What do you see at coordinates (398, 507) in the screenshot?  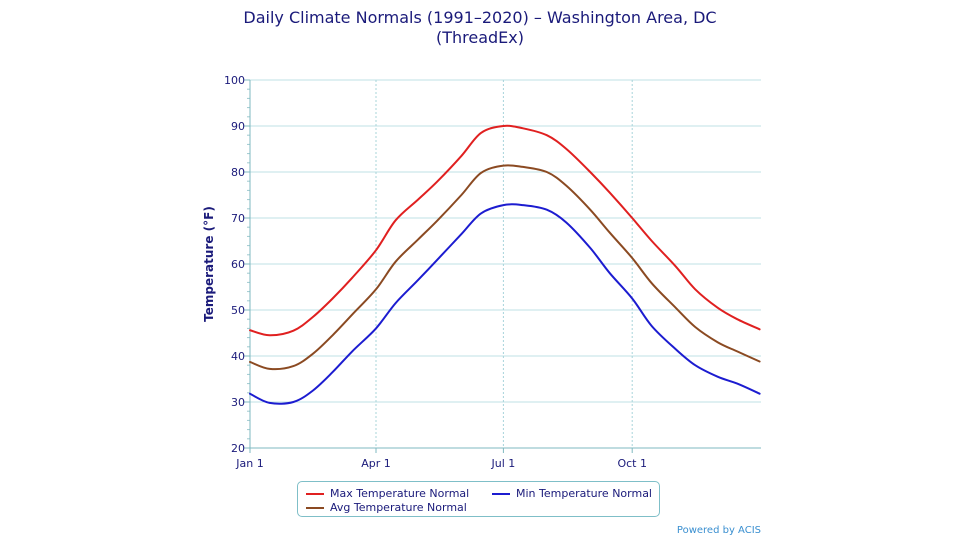 I see `legend-label-avg: Avg Temperature Normal` at bounding box center [398, 507].